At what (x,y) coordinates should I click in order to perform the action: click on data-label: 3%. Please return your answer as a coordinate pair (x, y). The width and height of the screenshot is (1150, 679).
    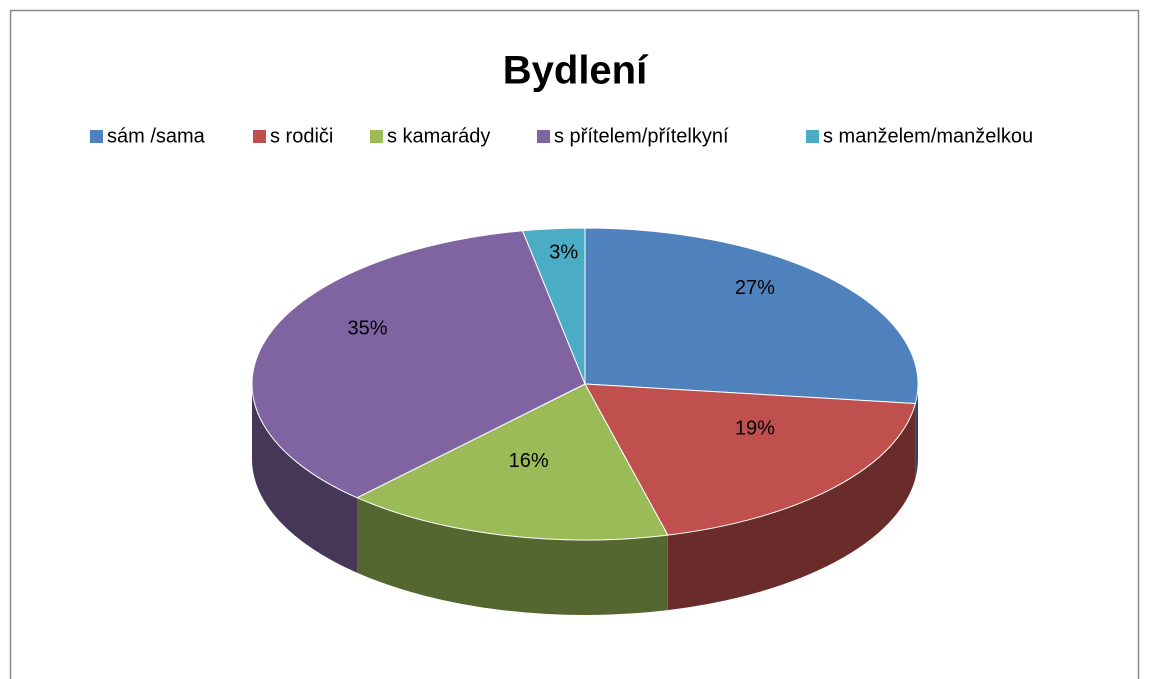
    Looking at the image, I should click on (563, 253).